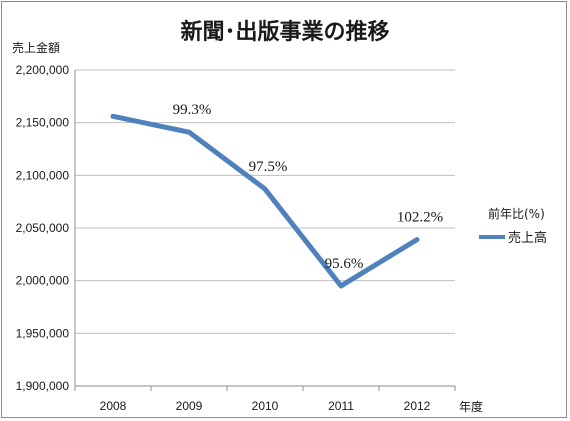 The height and width of the screenshot is (421, 570). What do you see at coordinates (43, 175) in the screenshot?
I see `y-tick-label: 2,100,000` at bounding box center [43, 175].